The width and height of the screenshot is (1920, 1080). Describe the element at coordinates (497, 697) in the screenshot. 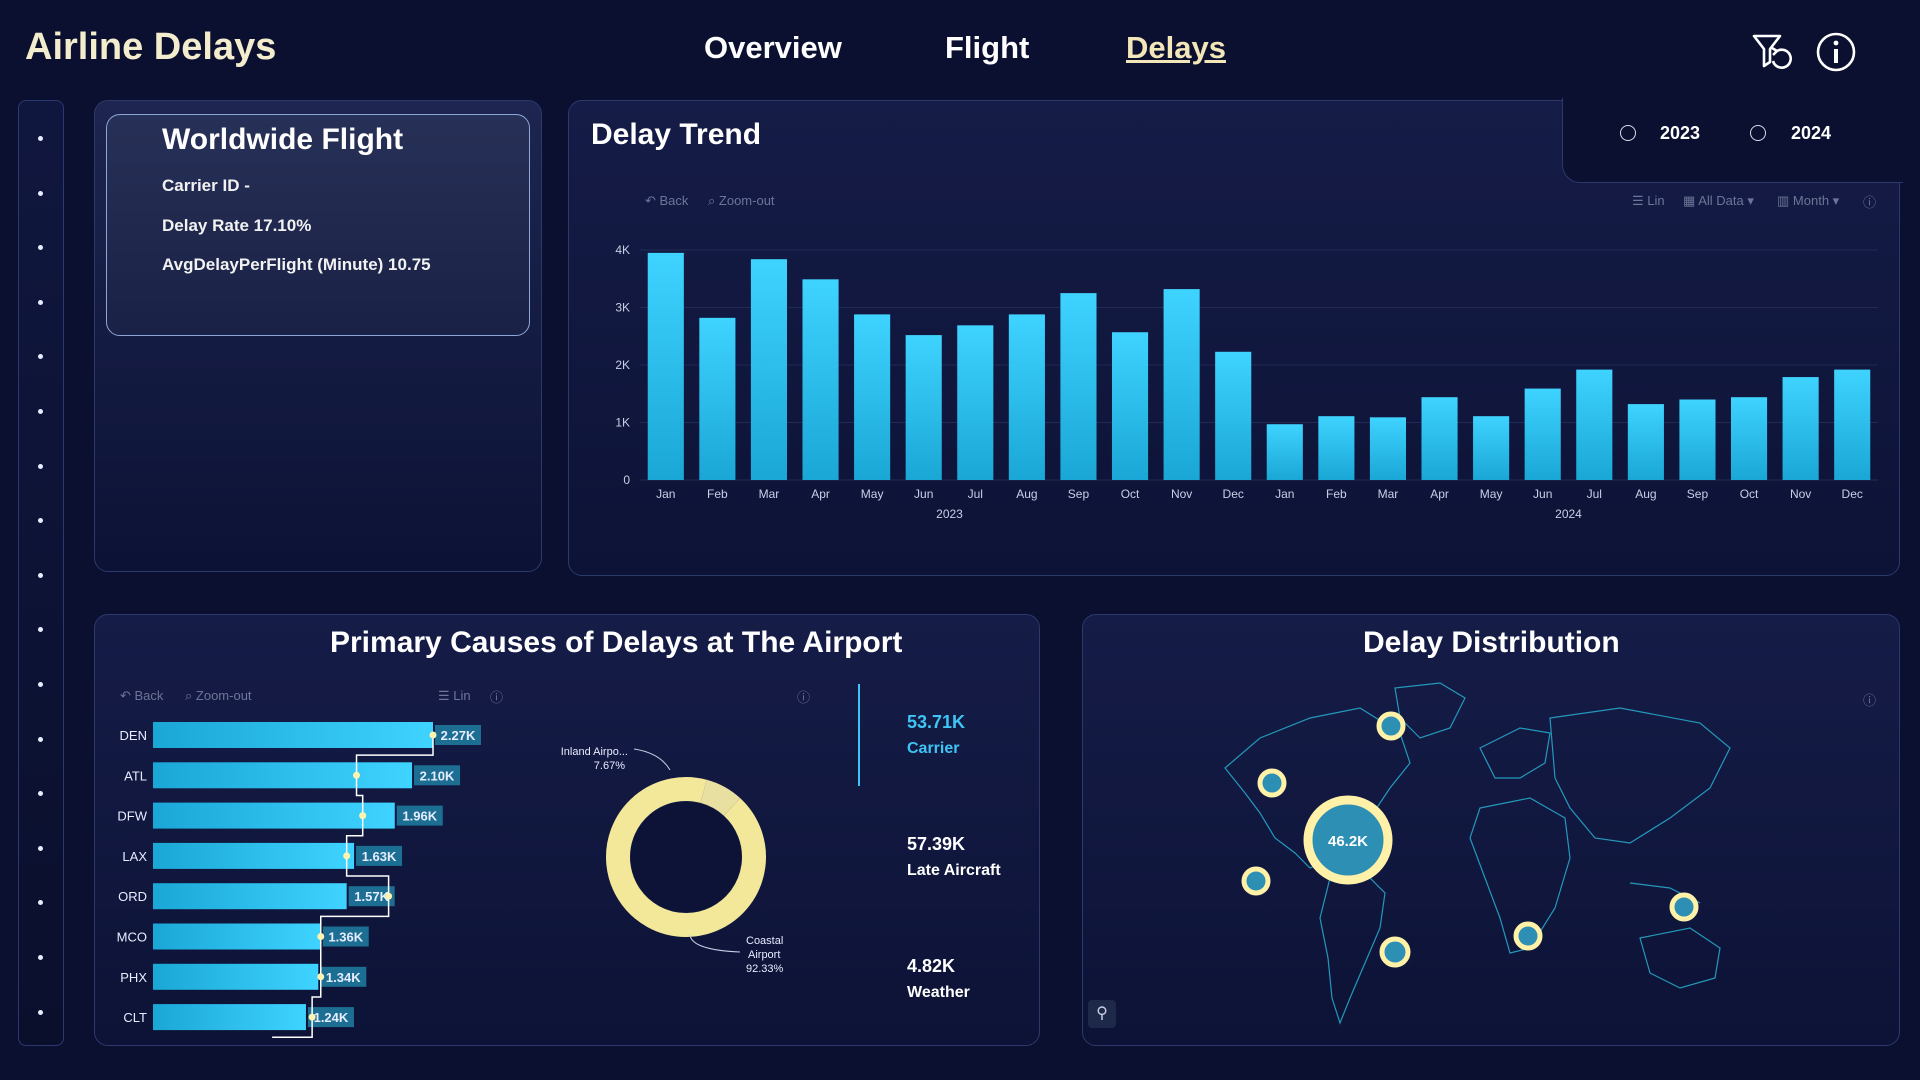

I see `causes-help-icon: ⓘ` at that location.